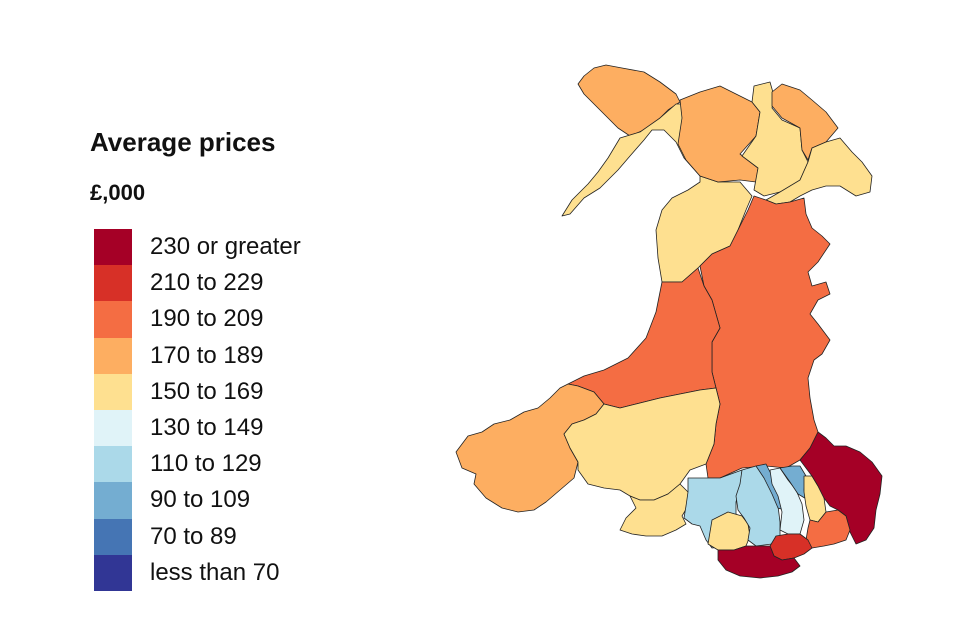 The width and height of the screenshot is (960, 640). I want to click on region-ceredigion, so click(644, 338).